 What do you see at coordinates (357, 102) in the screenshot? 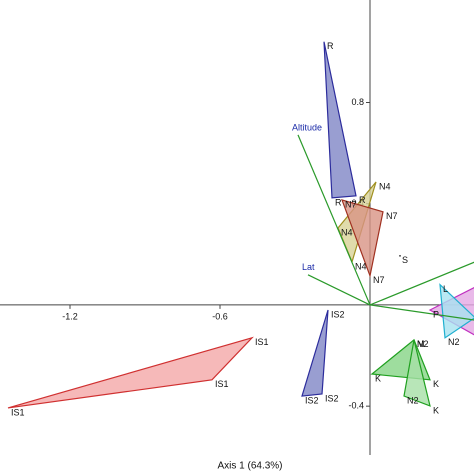
I see `y-tick-label: 0.8` at bounding box center [357, 102].